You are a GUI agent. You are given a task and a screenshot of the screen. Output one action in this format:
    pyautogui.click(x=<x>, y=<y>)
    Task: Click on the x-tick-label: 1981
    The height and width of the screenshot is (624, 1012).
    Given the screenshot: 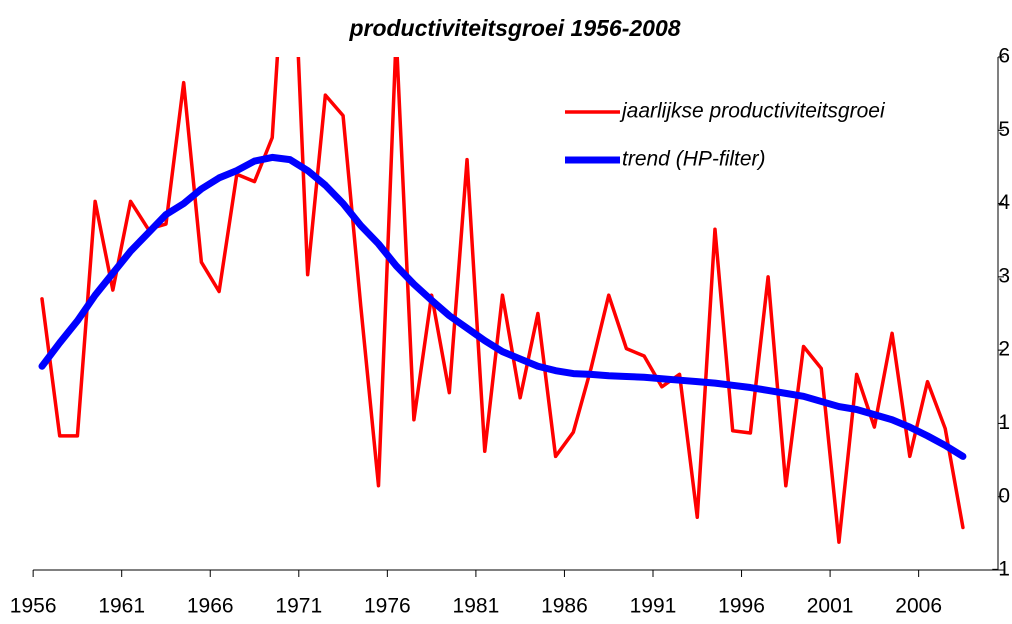 What is the action you would take?
    pyautogui.click(x=476, y=606)
    